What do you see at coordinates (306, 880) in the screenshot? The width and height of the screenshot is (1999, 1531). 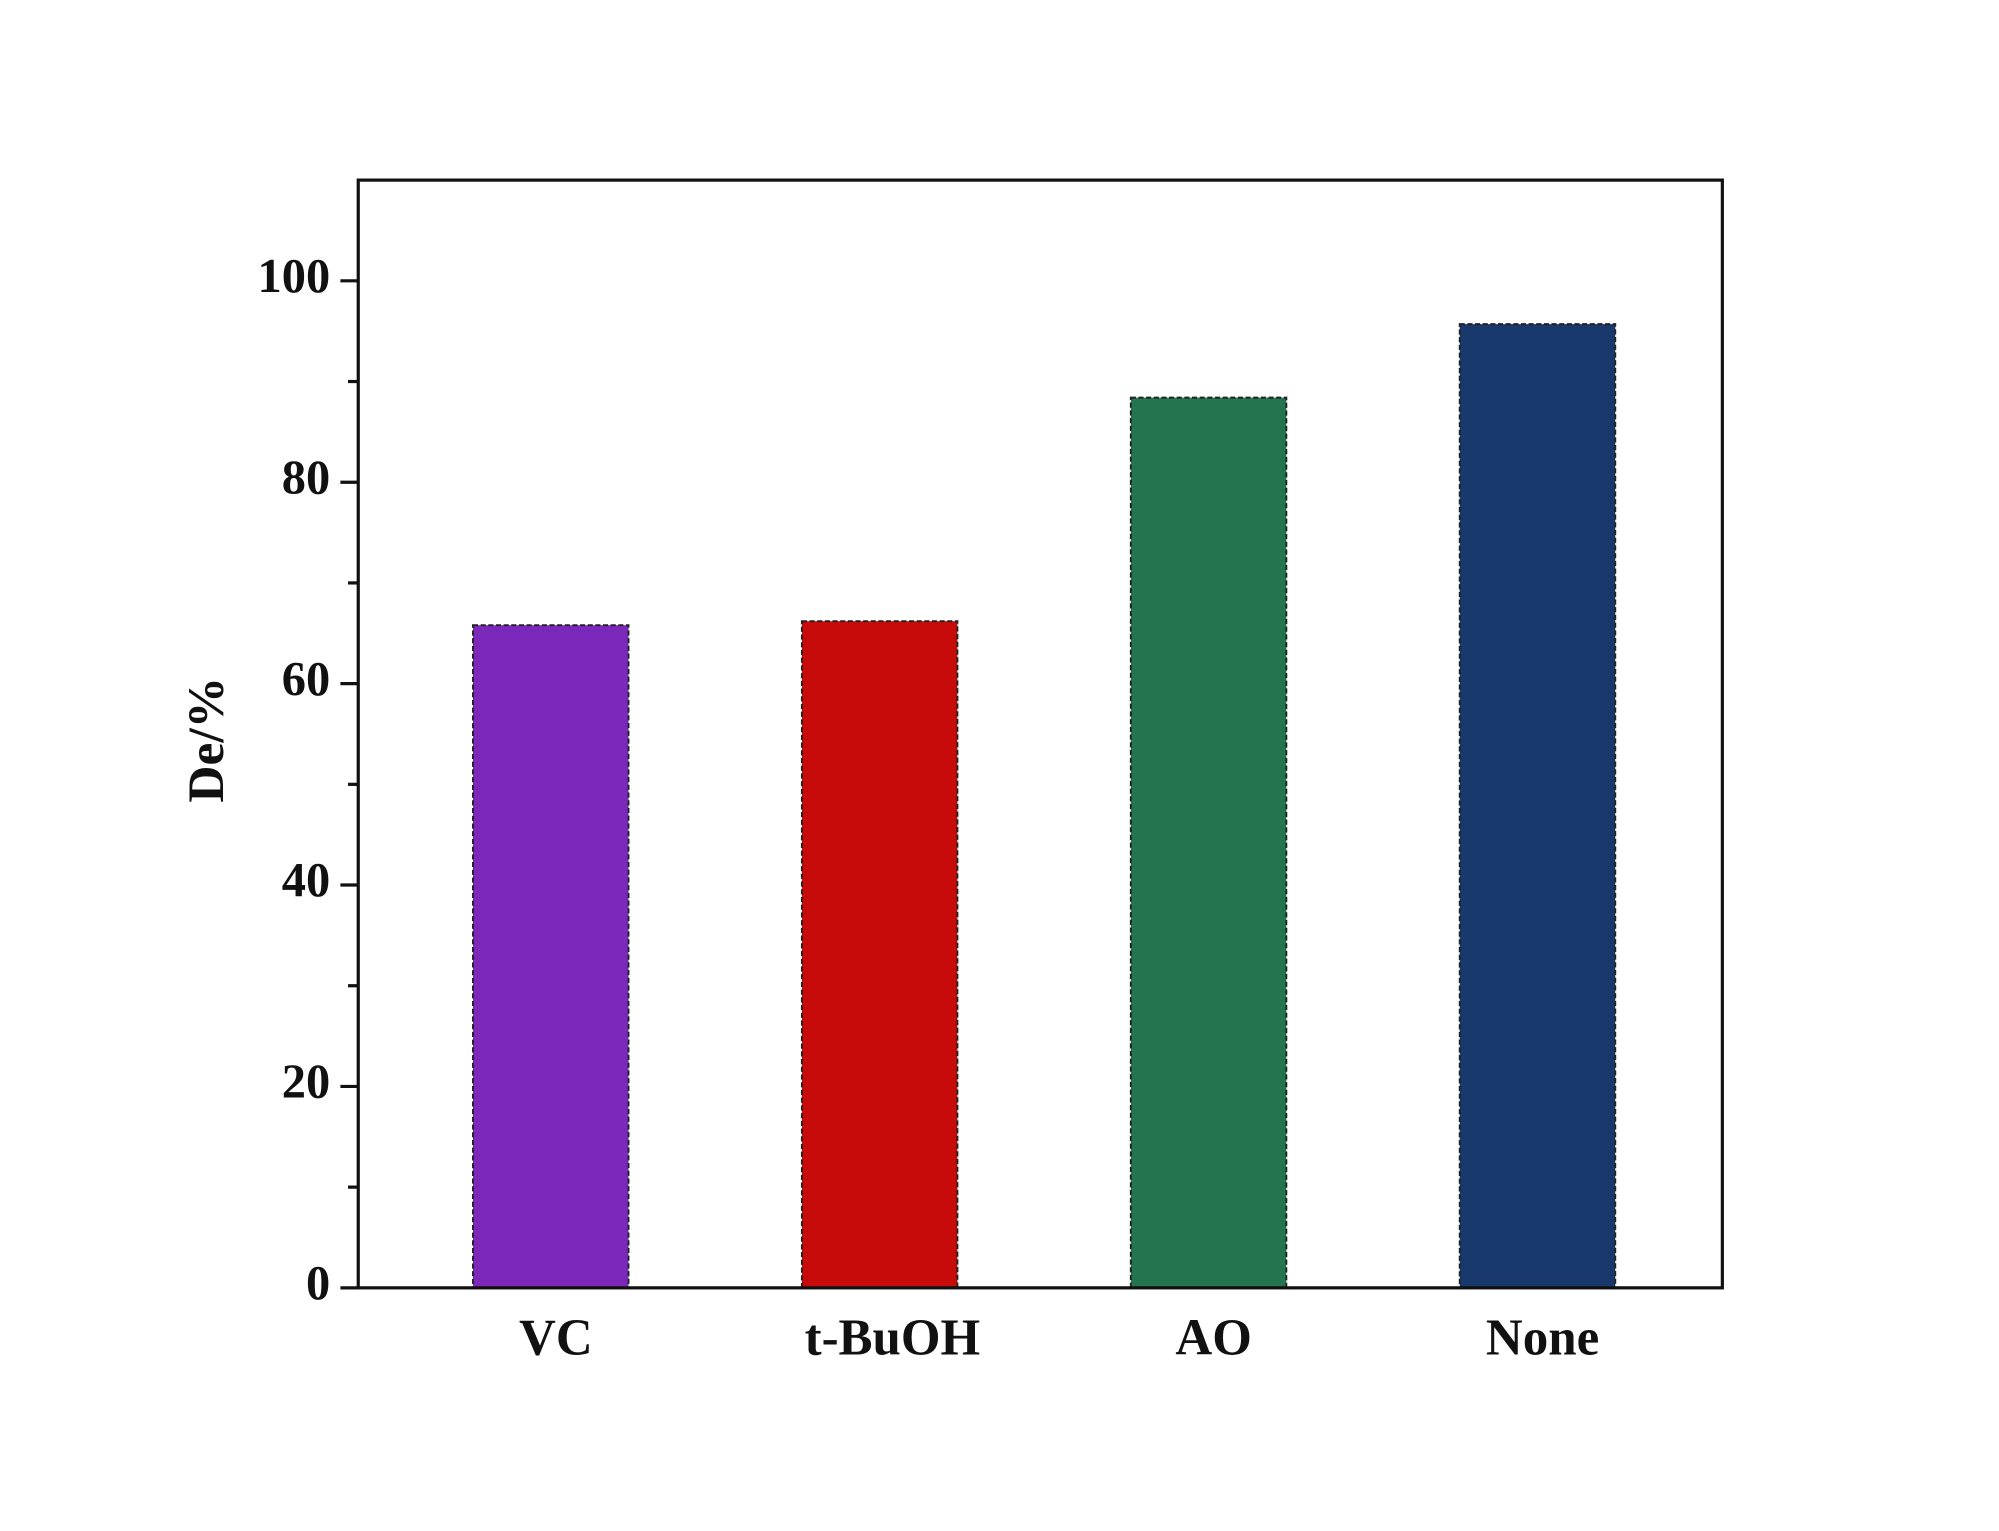 I see `y-tick-label: 40` at bounding box center [306, 880].